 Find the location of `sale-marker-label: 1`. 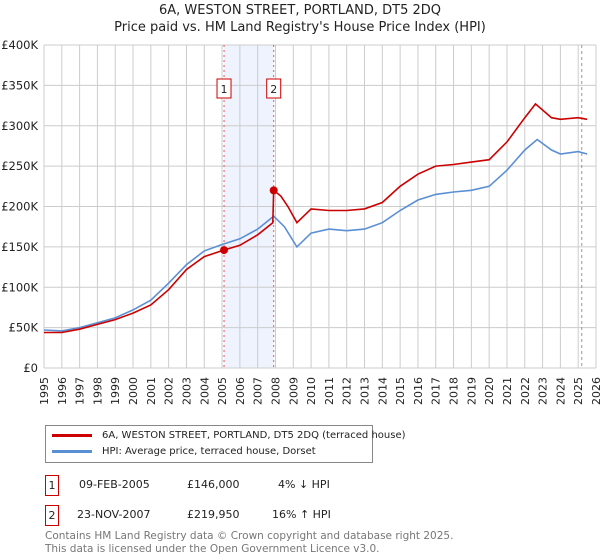

sale-marker-label: 1 is located at coordinates (224, 89).